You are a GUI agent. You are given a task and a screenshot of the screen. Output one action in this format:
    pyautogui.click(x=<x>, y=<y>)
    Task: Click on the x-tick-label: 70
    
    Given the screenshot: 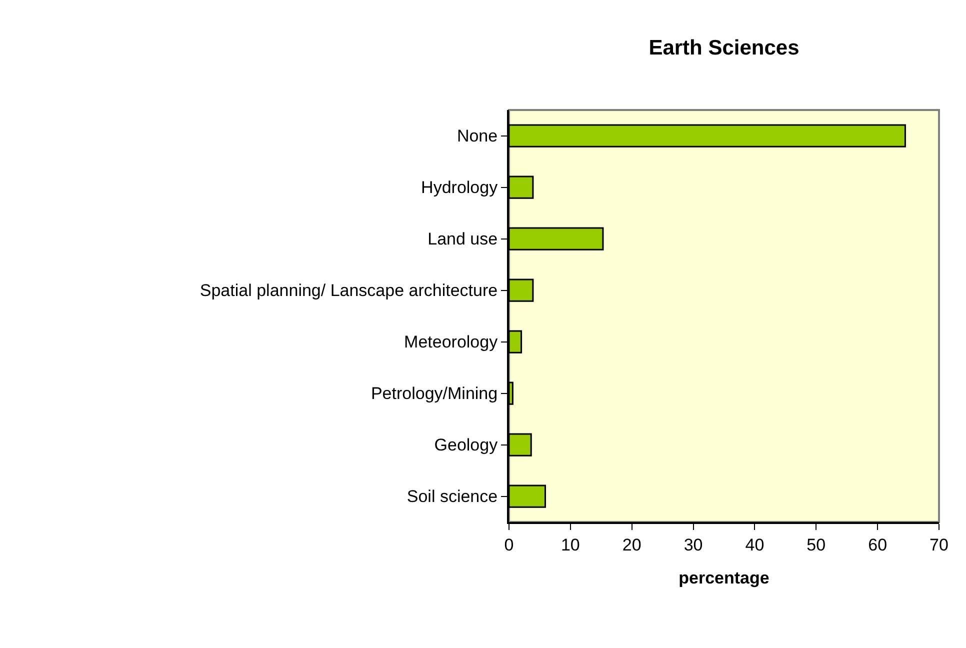 What is the action you would take?
    pyautogui.click(x=939, y=544)
    